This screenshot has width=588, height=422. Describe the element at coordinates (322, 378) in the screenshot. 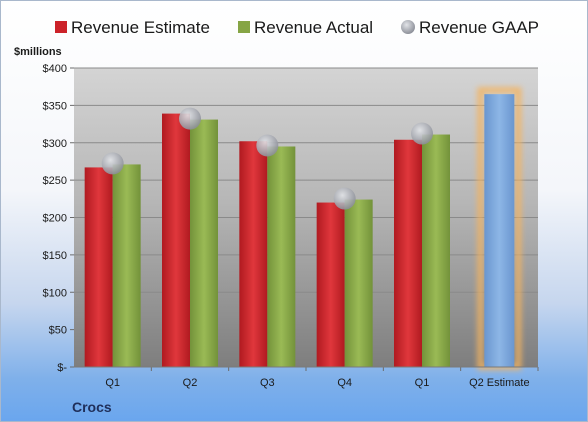

I see `x-axis-ticks: Q1 Q2 Q3 Q4 Q1 Q2 Estimate` at that location.